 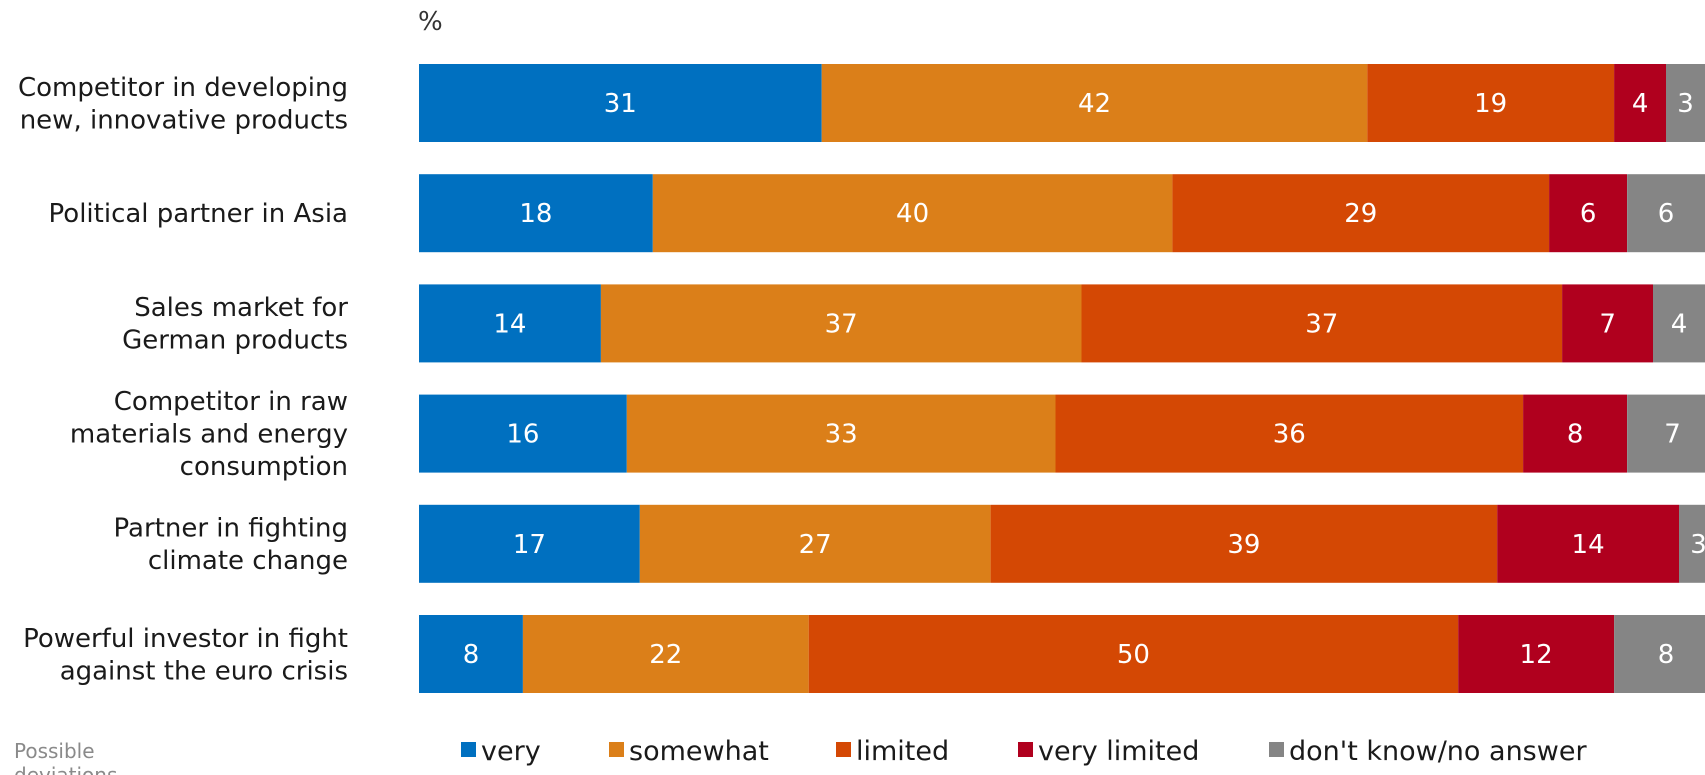 I want to click on category-label: consumption, so click(x=264, y=467).